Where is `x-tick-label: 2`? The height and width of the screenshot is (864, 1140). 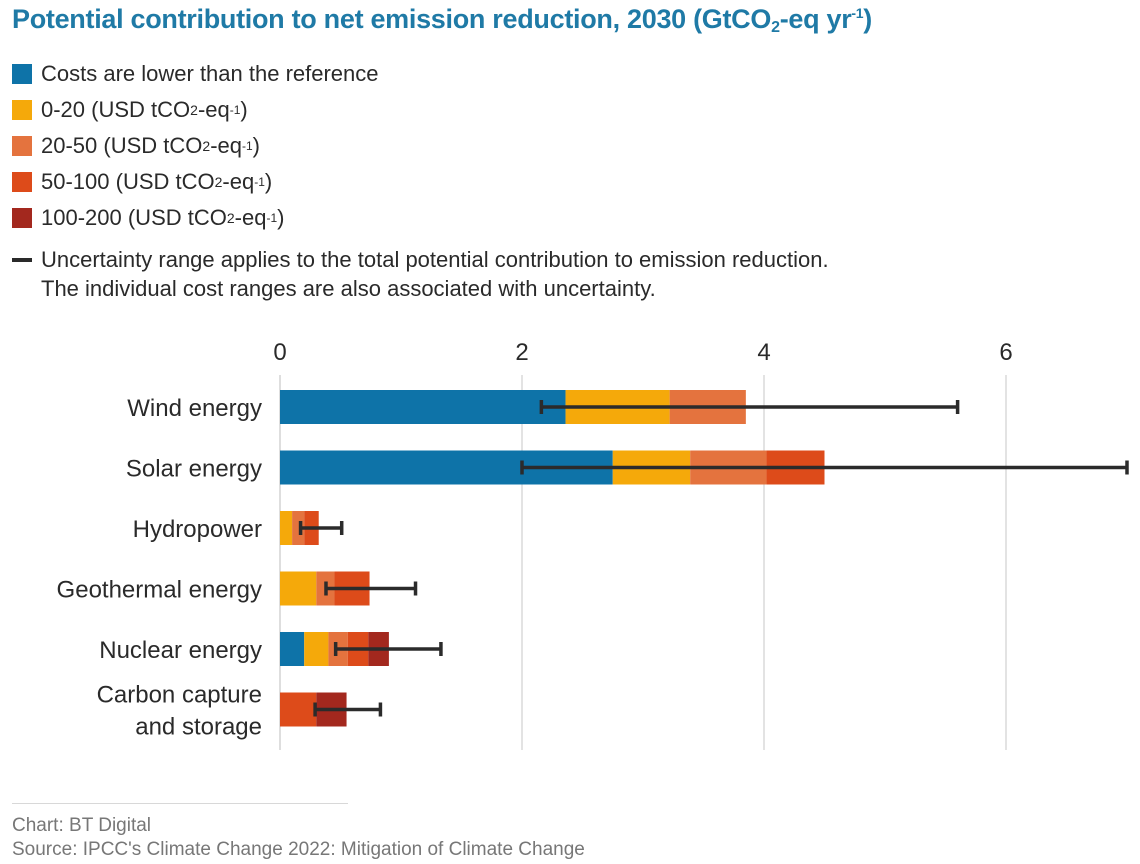 x-tick-label: 2 is located at coordinates (521, 352).